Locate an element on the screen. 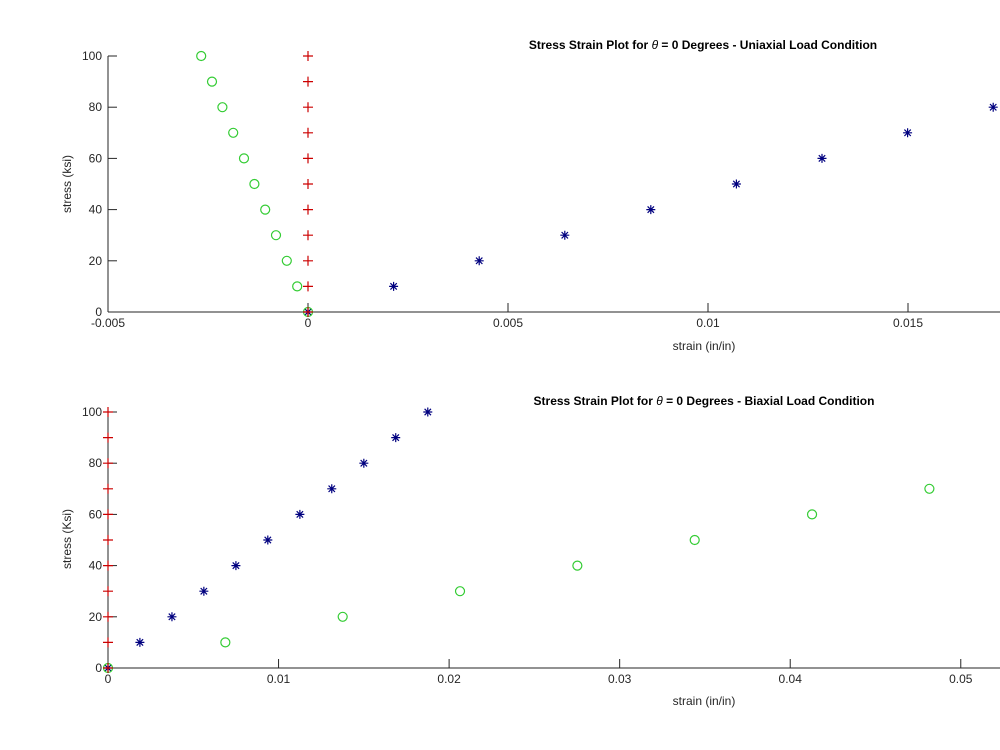 Image resolution: width=1000 pixels, height=750 pixels. y-axis-label: stress (Ksi) is located at coordinates (67, 539).